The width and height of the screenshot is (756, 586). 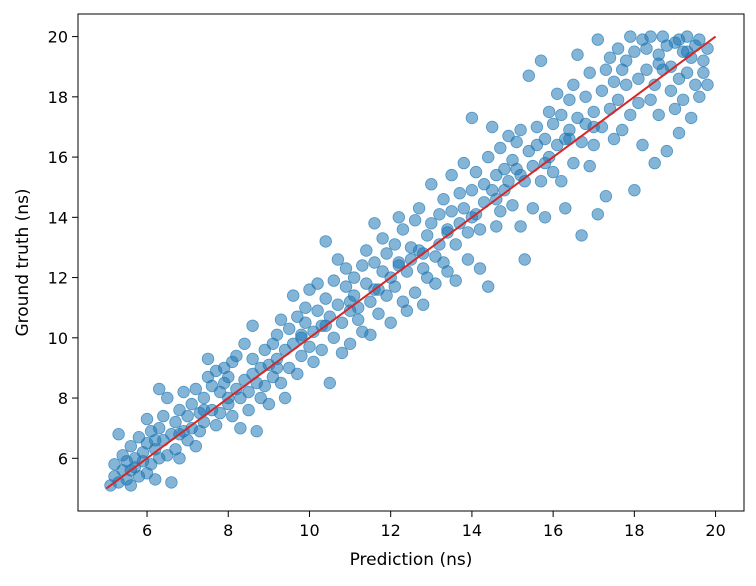 I want to click on x-tick-label: 14, so click(x=472, y=530).